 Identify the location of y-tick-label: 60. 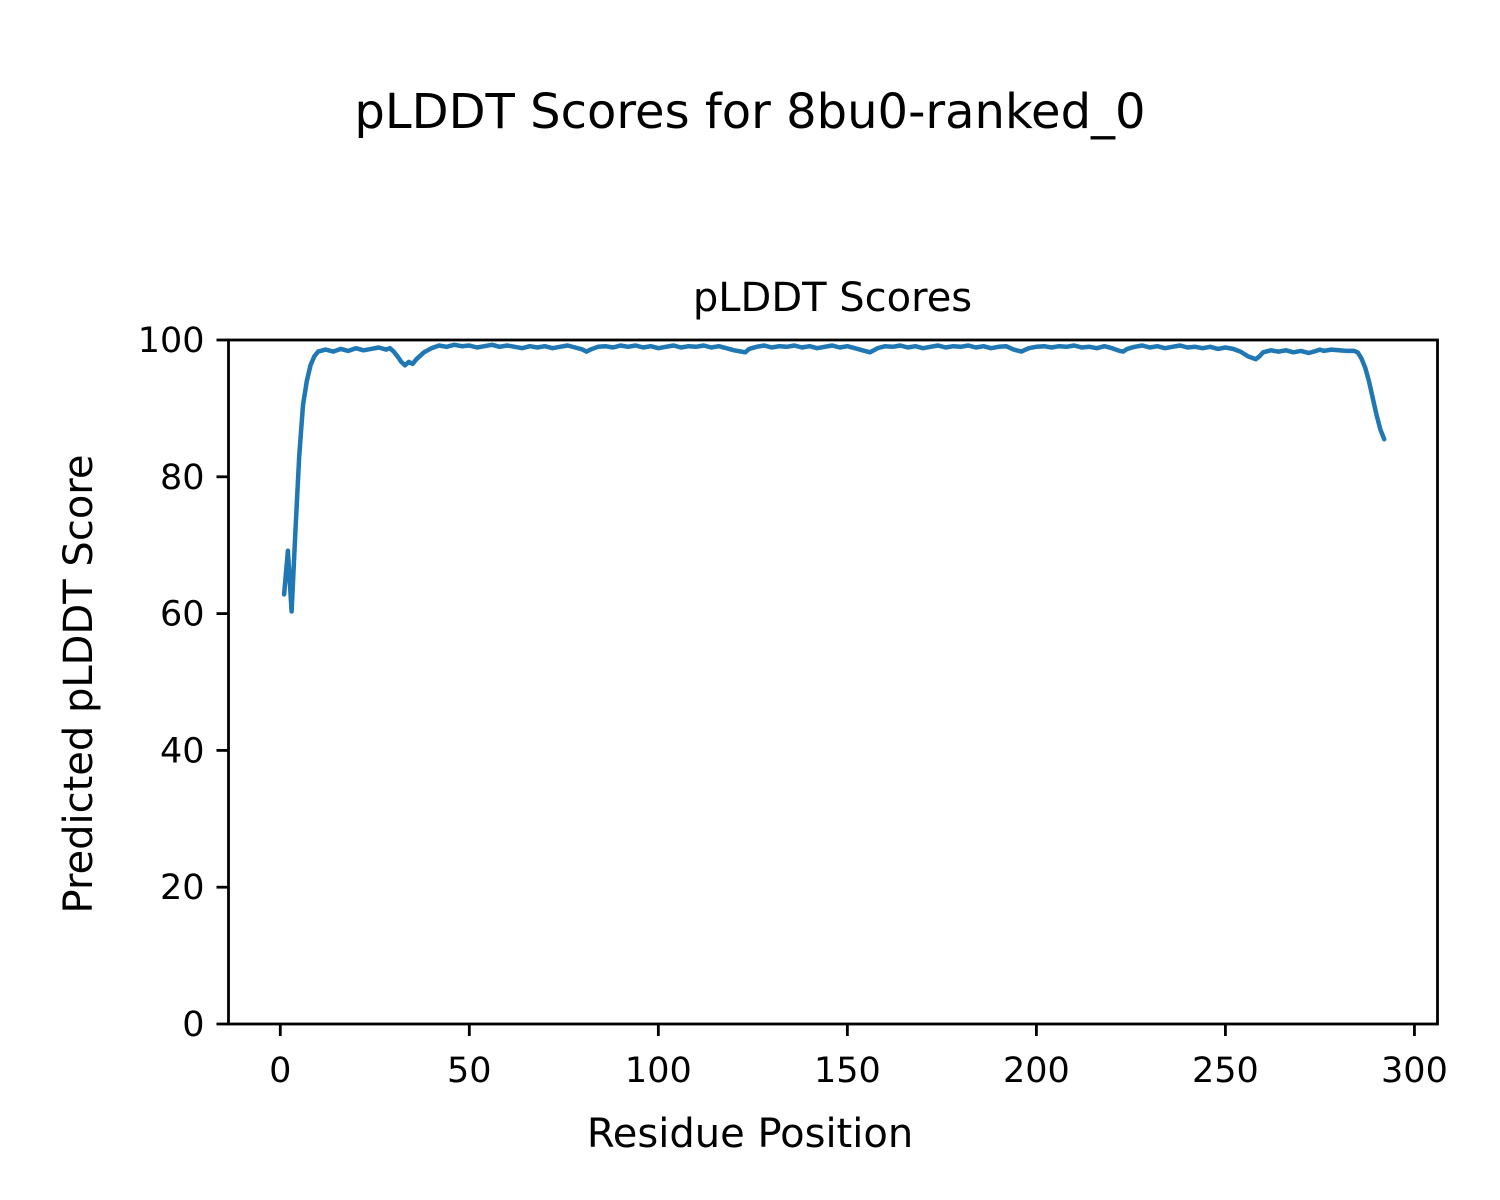
(182, 615).